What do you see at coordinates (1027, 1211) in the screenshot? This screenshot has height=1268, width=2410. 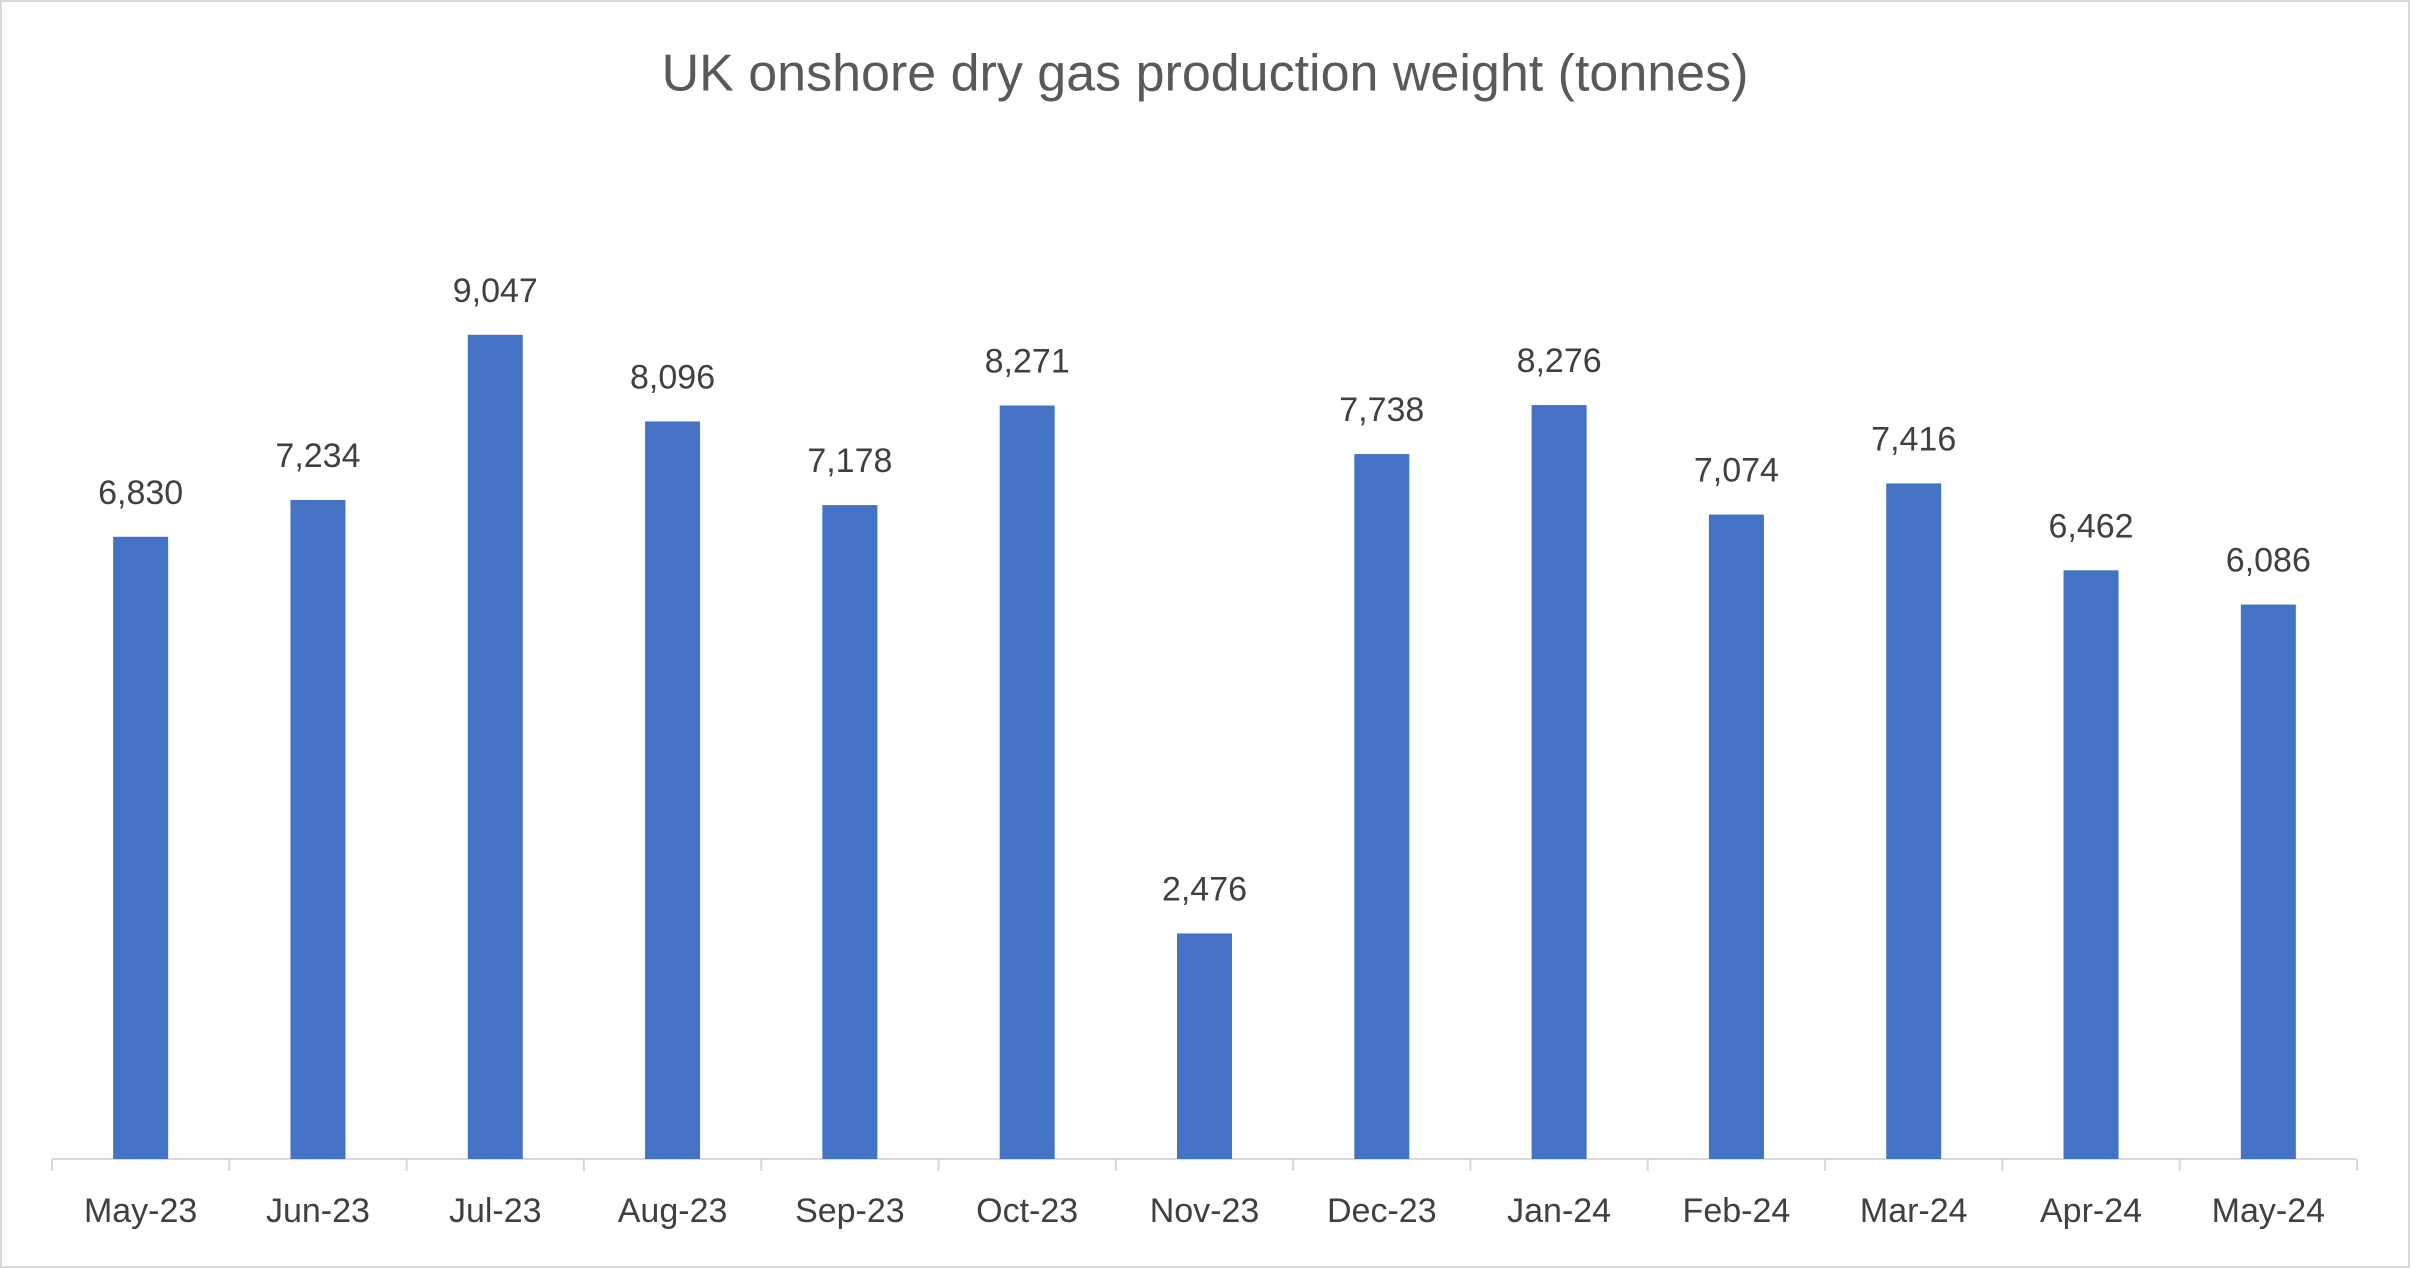 I see `x-tick-label: Oct-23` at bounding box center [1027, 1211].